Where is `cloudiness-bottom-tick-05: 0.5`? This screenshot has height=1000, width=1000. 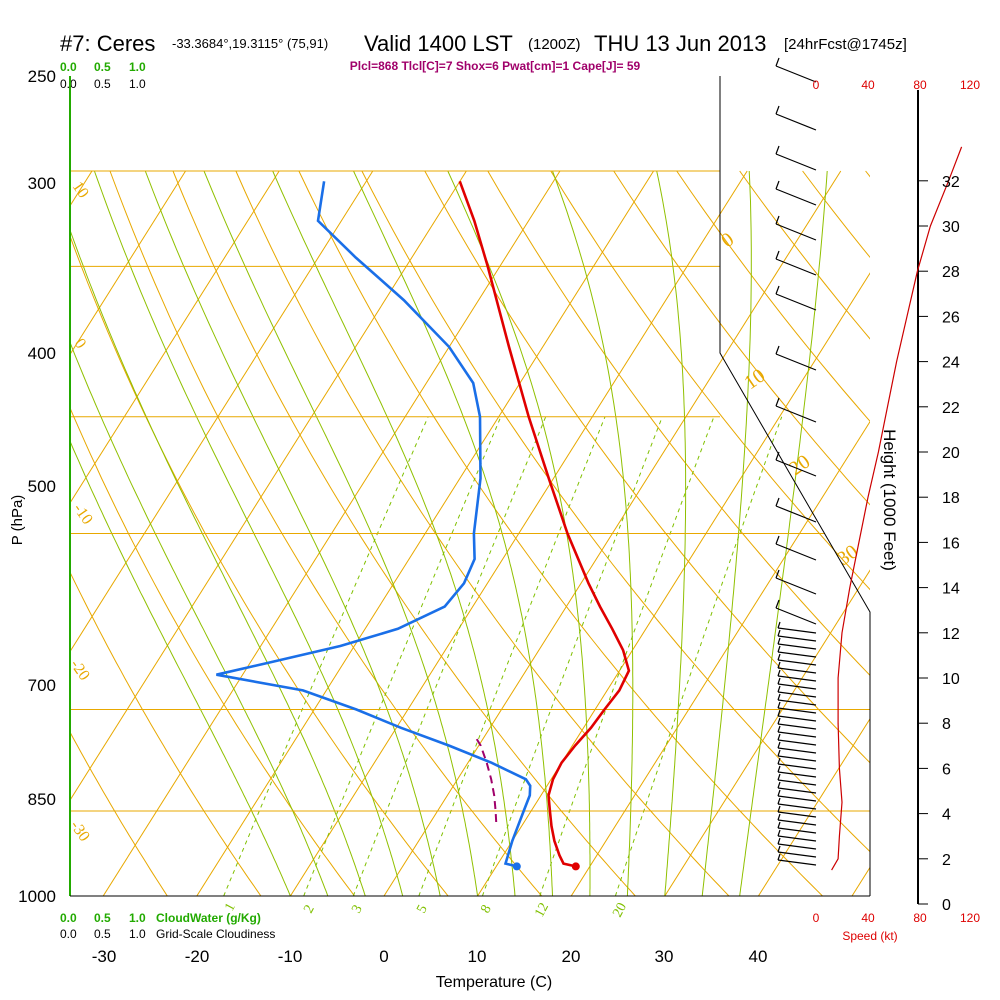
cloudiness-bottom-tick-05: 0.5 is located at coordinates (102, 934).